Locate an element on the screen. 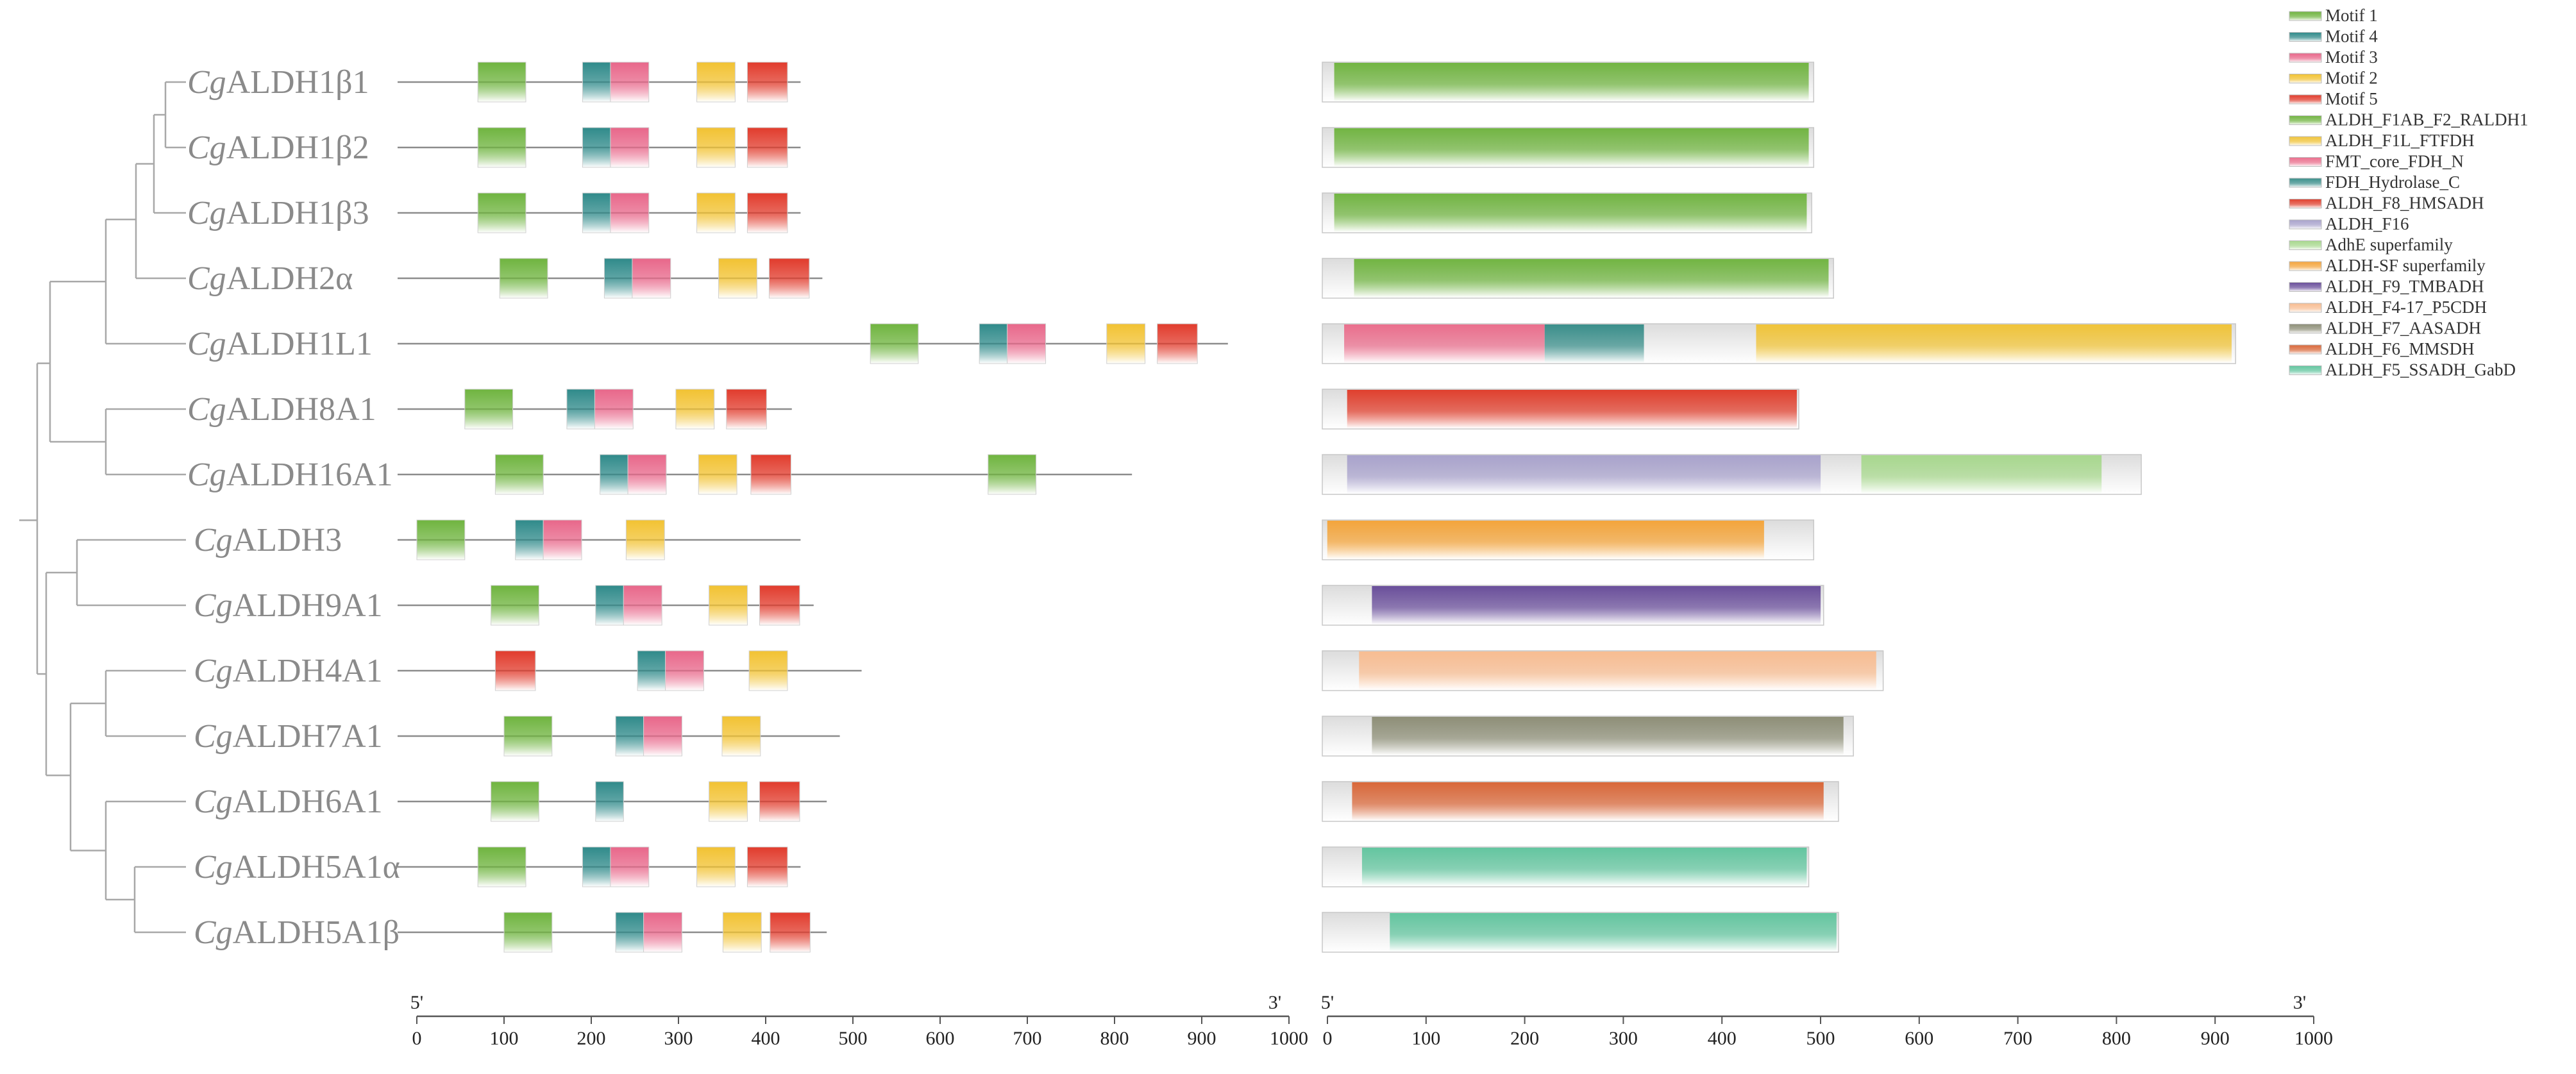 The height and width of the screenshot is (1074, 2576). legend-label: FDH_Hydrolase_C is located at coordinates (2392, 182).